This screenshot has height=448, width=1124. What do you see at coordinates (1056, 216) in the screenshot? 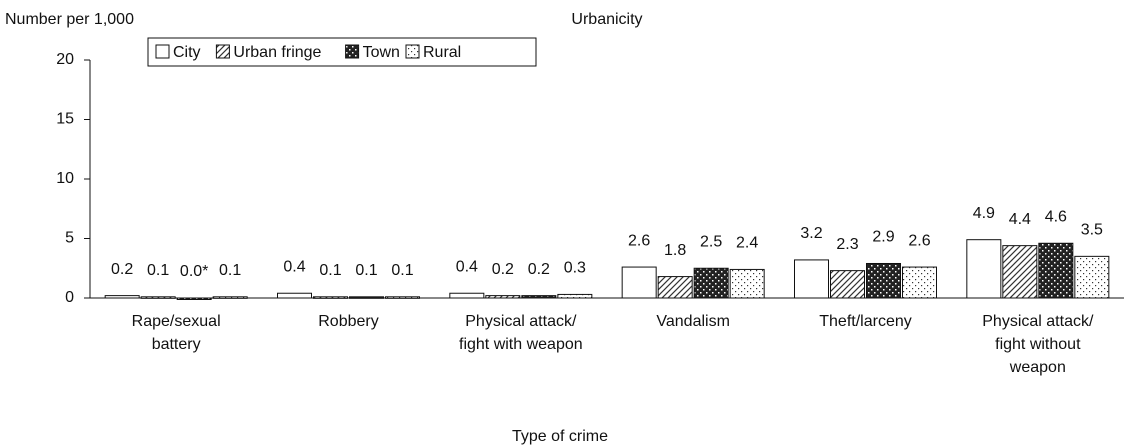
I see `value-label: 4.6` at bounding box center [1056, 216].